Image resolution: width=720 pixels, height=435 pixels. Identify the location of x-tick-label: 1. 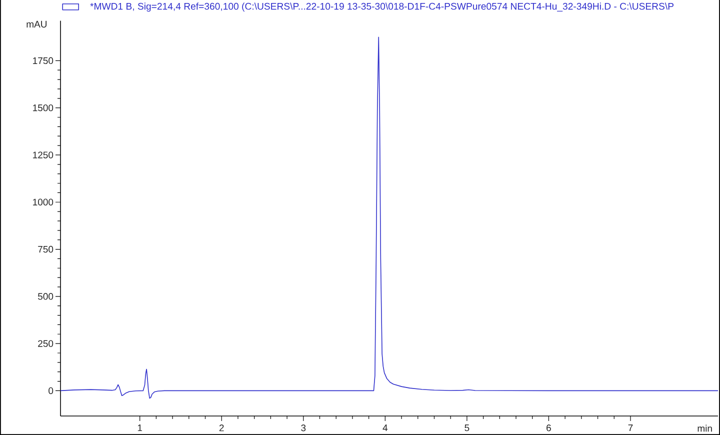
(140, 428).